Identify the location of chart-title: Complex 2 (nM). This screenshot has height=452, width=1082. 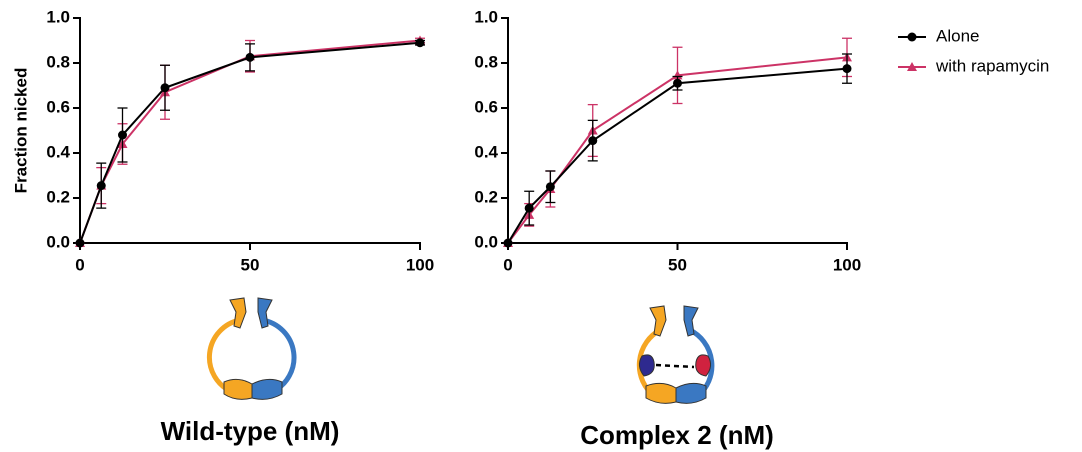
(677, 435).